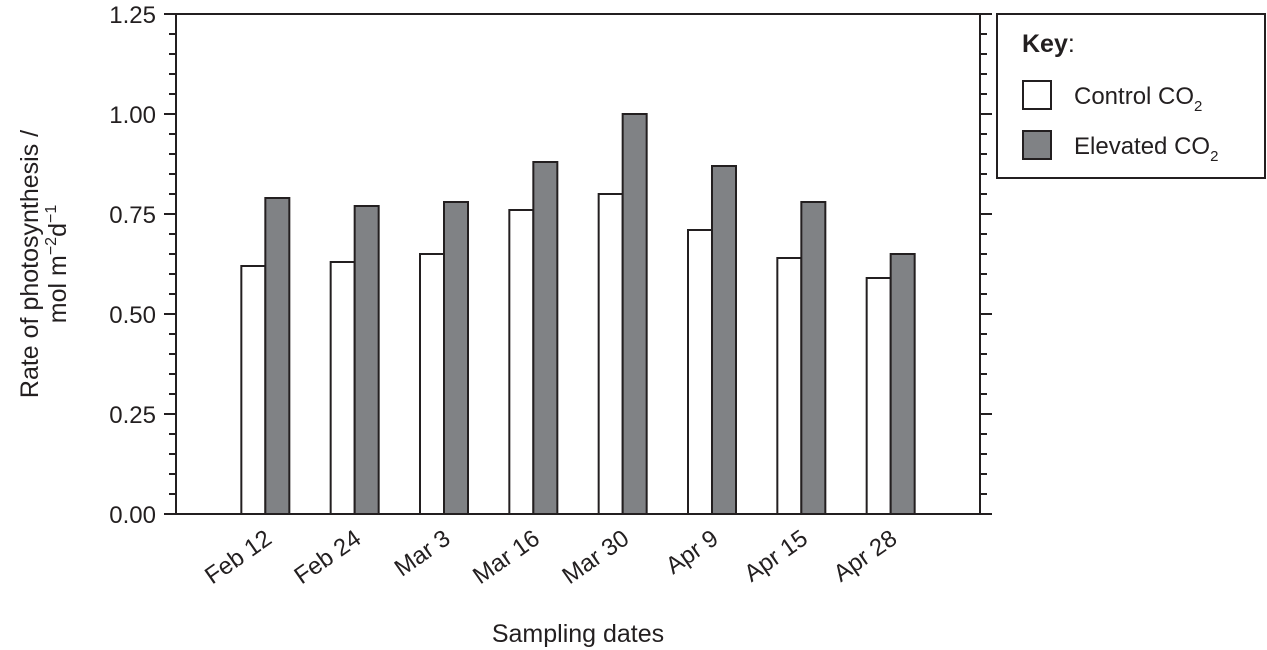  Describe the element at coordinates (238, 557) in the screenshot. I see `x-tick-label-feb-12: Feb 12` at that location.